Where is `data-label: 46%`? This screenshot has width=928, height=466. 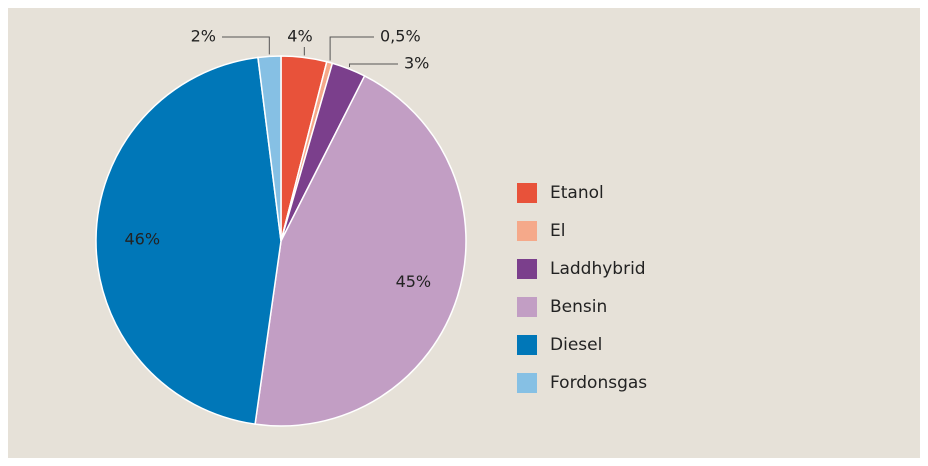
data-label: 46% is located at coordinates (142, 238).